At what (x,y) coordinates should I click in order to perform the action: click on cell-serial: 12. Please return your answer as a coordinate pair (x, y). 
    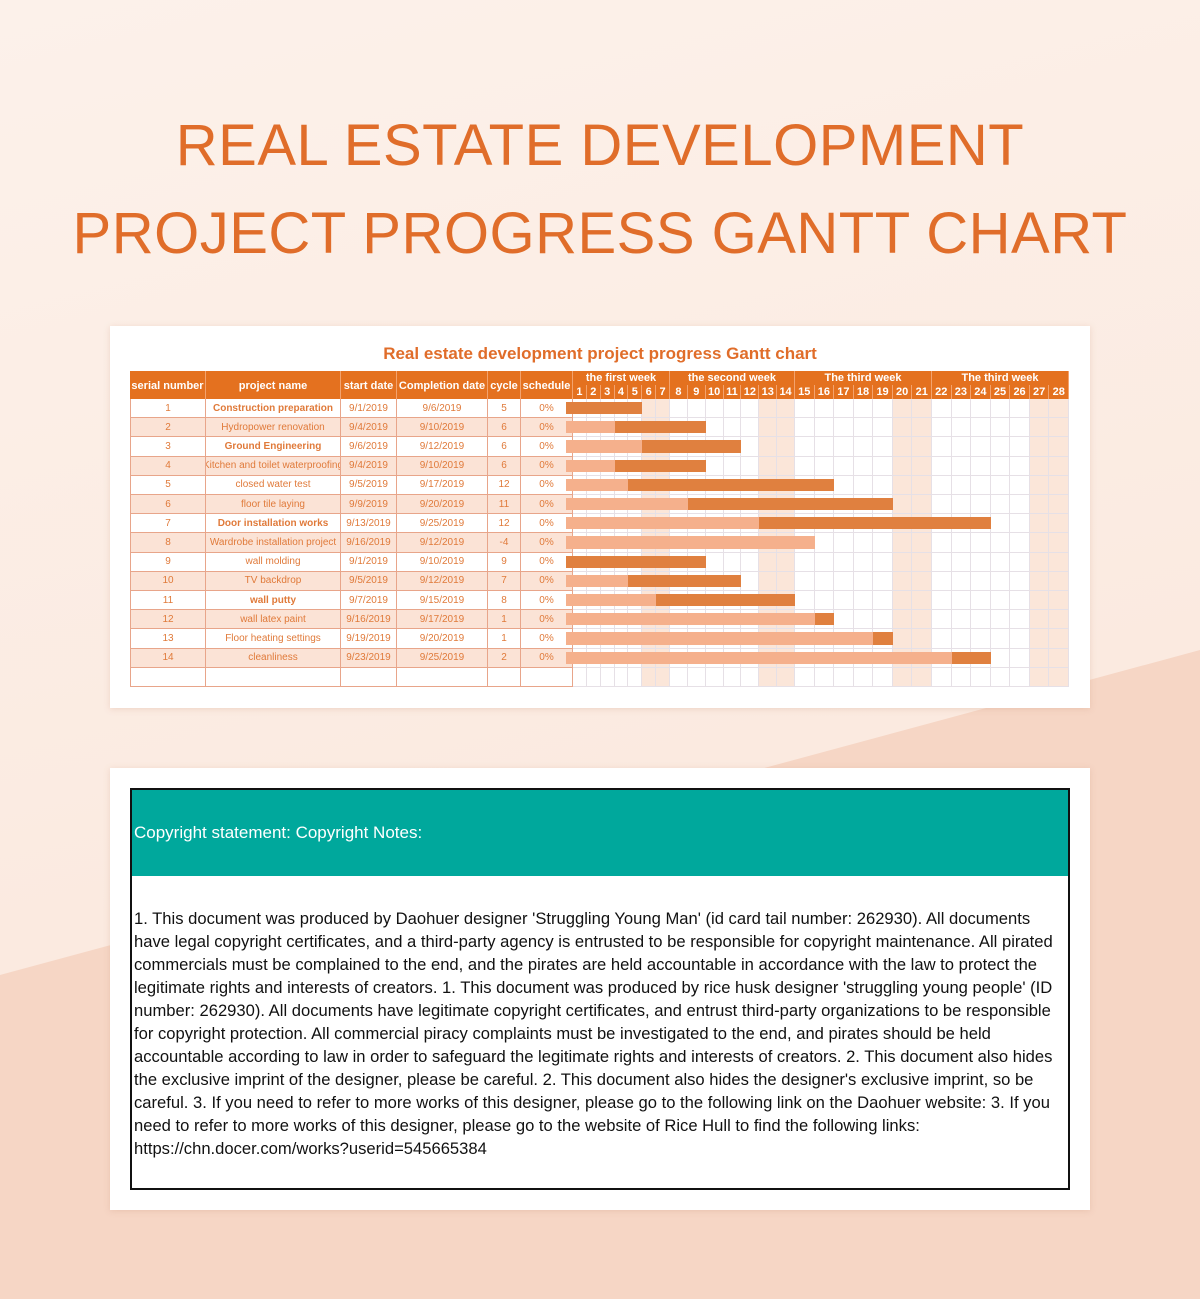
    Looking at the image, I should click on (168, 620).